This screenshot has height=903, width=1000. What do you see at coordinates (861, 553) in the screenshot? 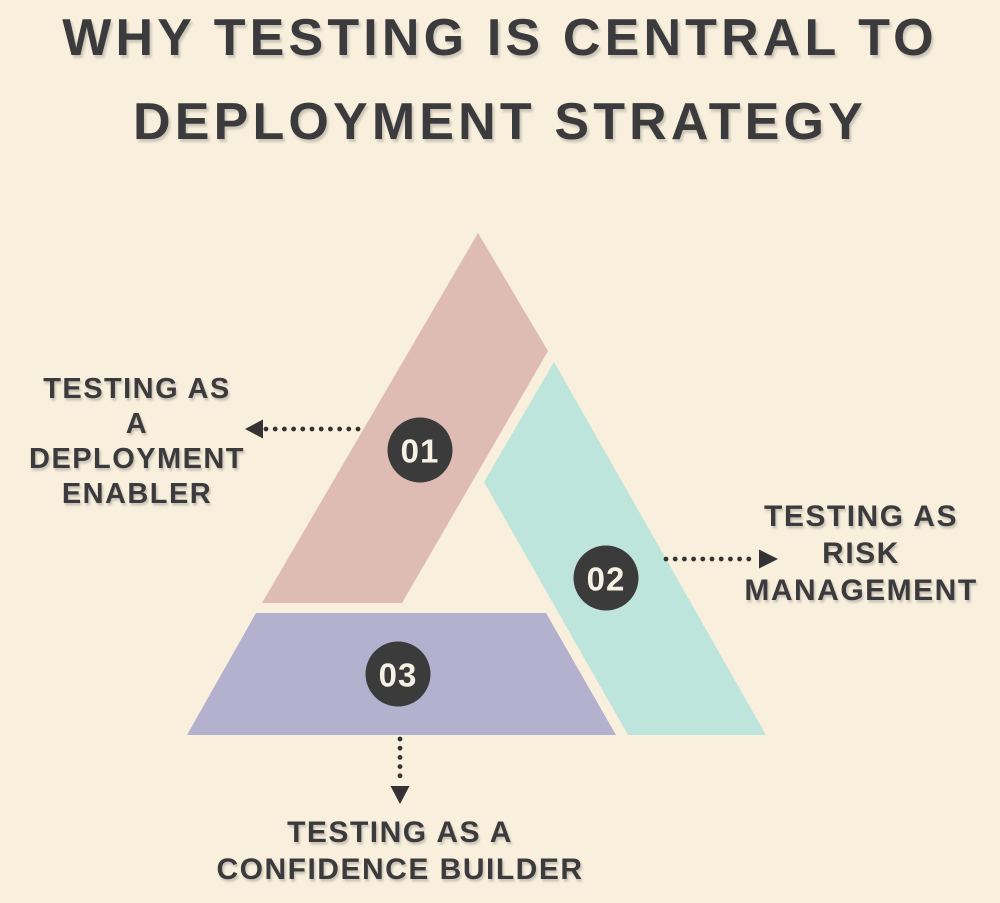
I see `segment-02-label: TESTING AS RISK MANAGEMENT` at bounding box center [861, 553].